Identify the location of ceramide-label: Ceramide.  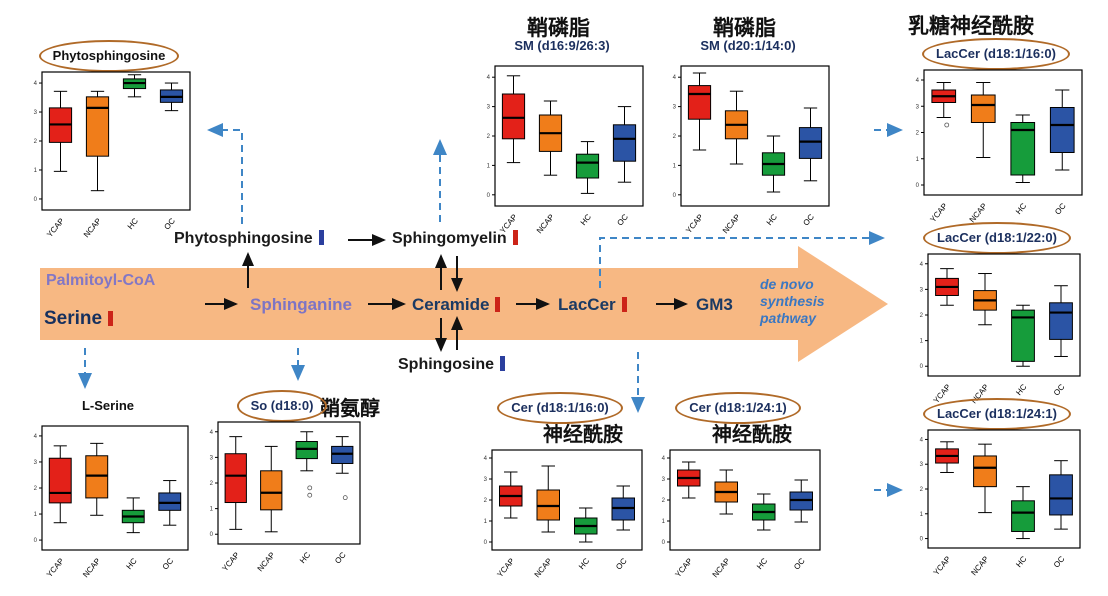
(456, 305).